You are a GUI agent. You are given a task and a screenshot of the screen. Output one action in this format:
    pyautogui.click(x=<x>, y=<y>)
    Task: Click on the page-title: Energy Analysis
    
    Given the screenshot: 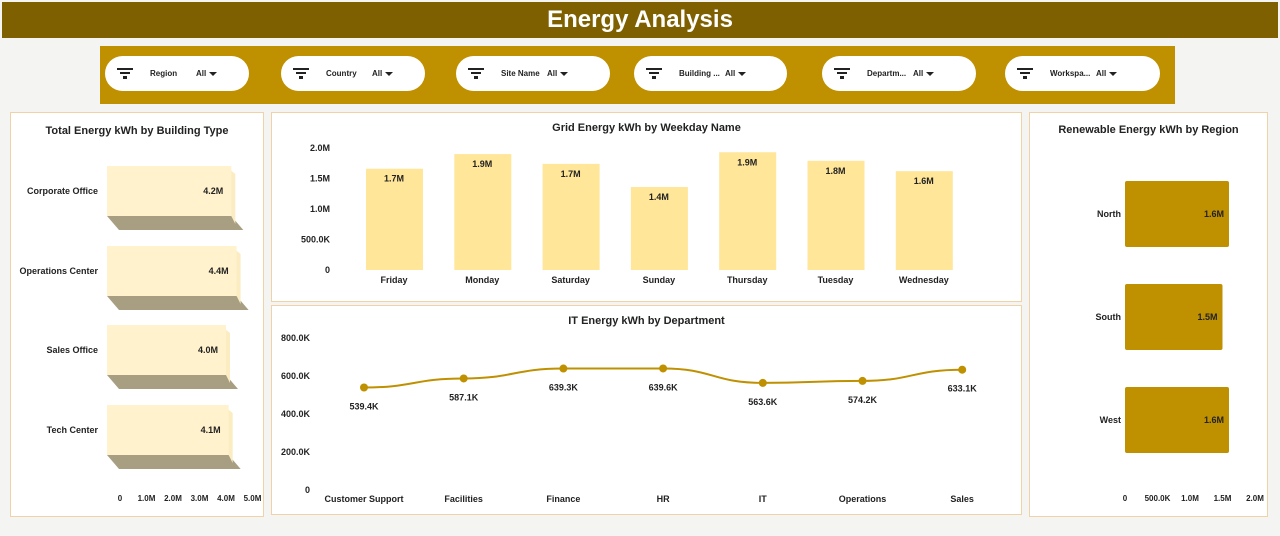 What is the action you would take?
    pyautogui.click(x=640, y=20)
    